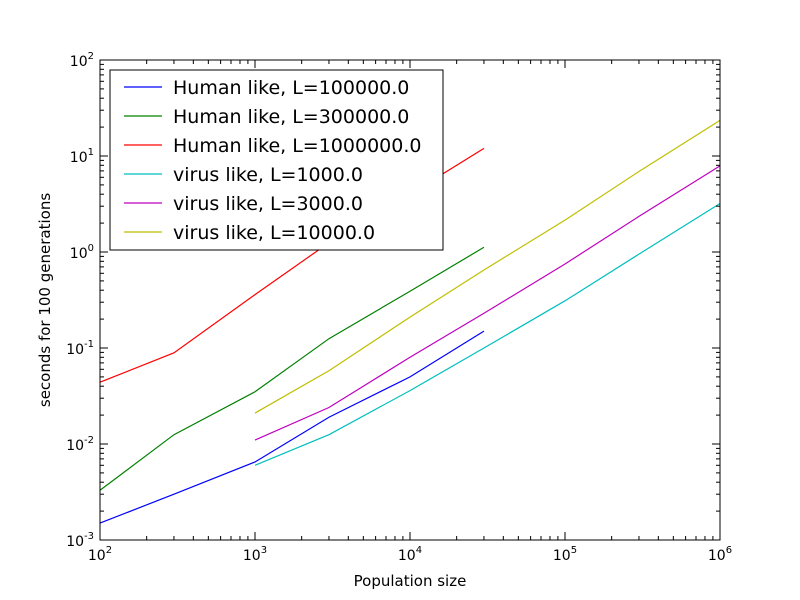 The image size is (800, 600). Describe the element at coordinates (720, 554) in the screenshot. I see `x-tick-label: 10⁶` at that location.